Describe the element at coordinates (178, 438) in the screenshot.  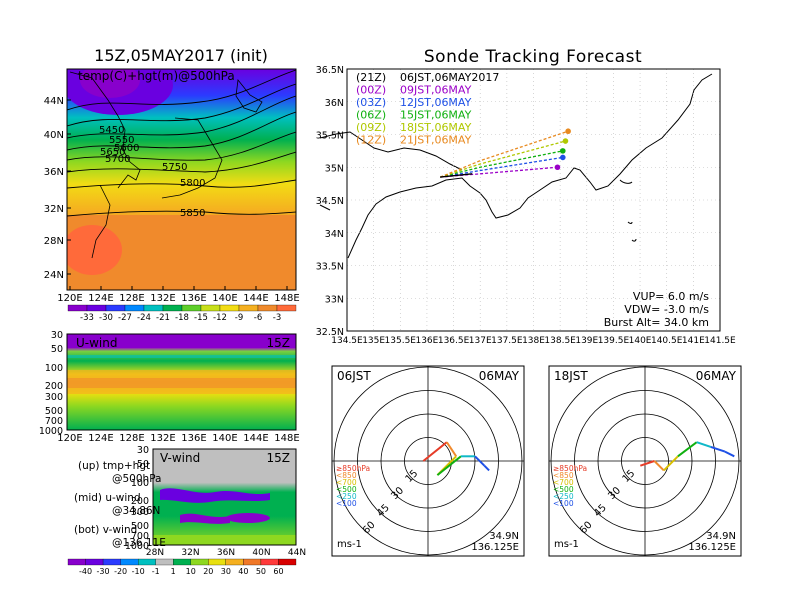
I see `uwind-lon-axis: 120E 124E 128E 132E 136E 140E 144E 148E` at that location.